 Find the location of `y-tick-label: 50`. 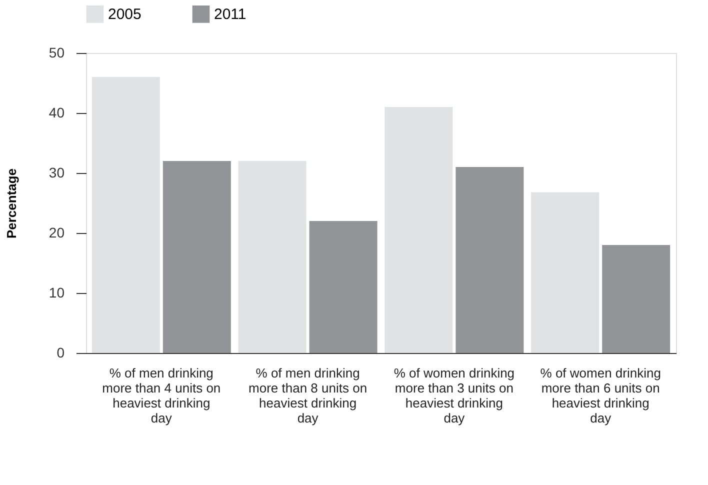

y-tick-label: 50 is located at coordinates (56, 52).